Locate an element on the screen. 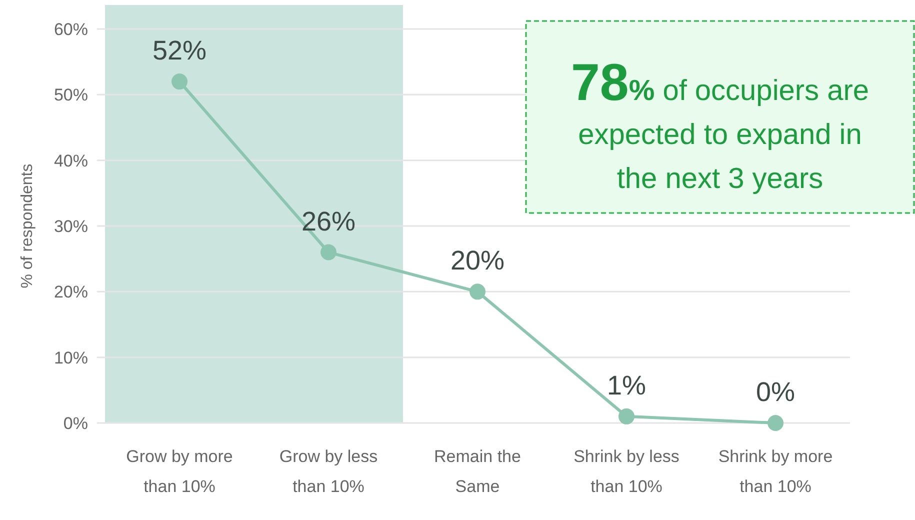  y-tick-label: 30% is located at coordinates (71, 226).